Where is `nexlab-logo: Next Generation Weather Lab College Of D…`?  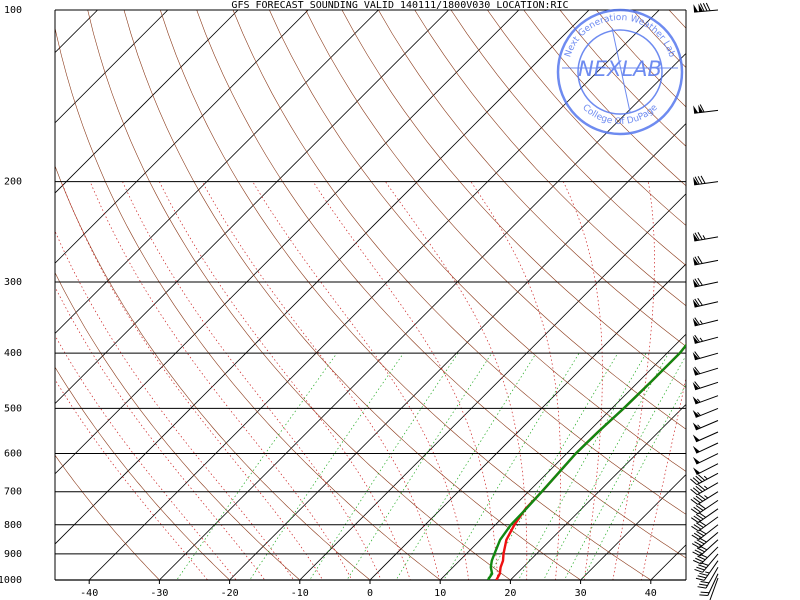 nexlab-logo: Next Generation Weather Lab College Of D… is located at coordinates (620, 72).